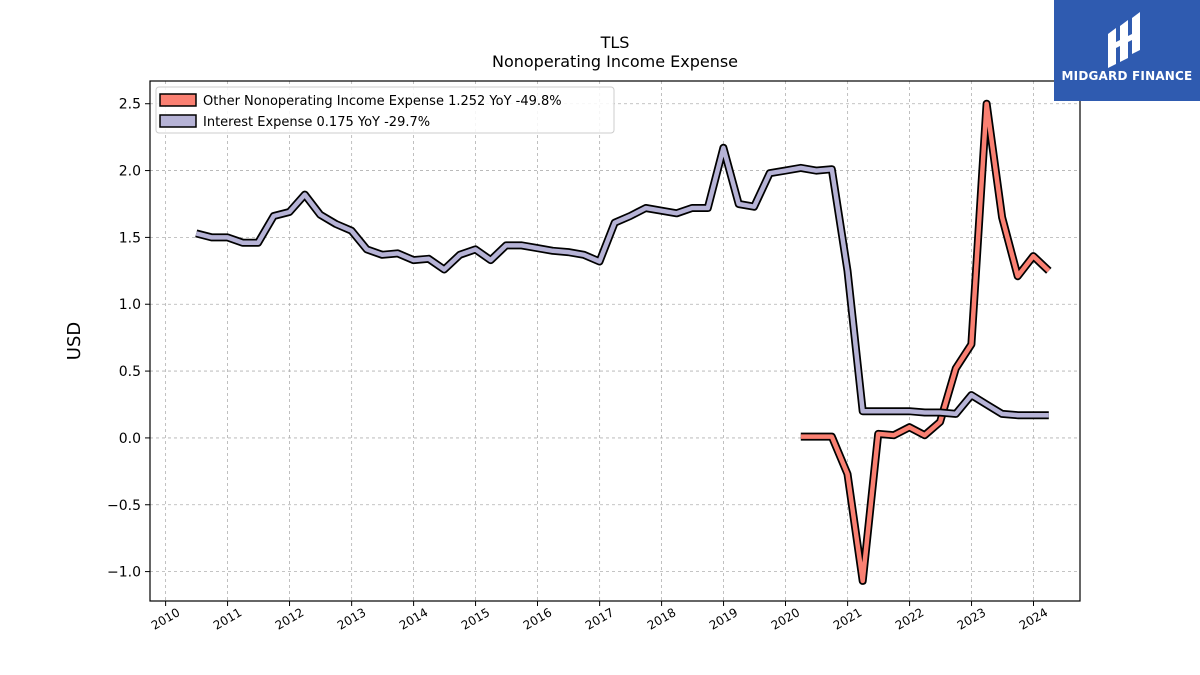 The image size is (1200, 675). What do you see at coordinates (130, 105) in the screenshot?
I see `y-tick-label: 2.5` at bounding box center [130, 105].